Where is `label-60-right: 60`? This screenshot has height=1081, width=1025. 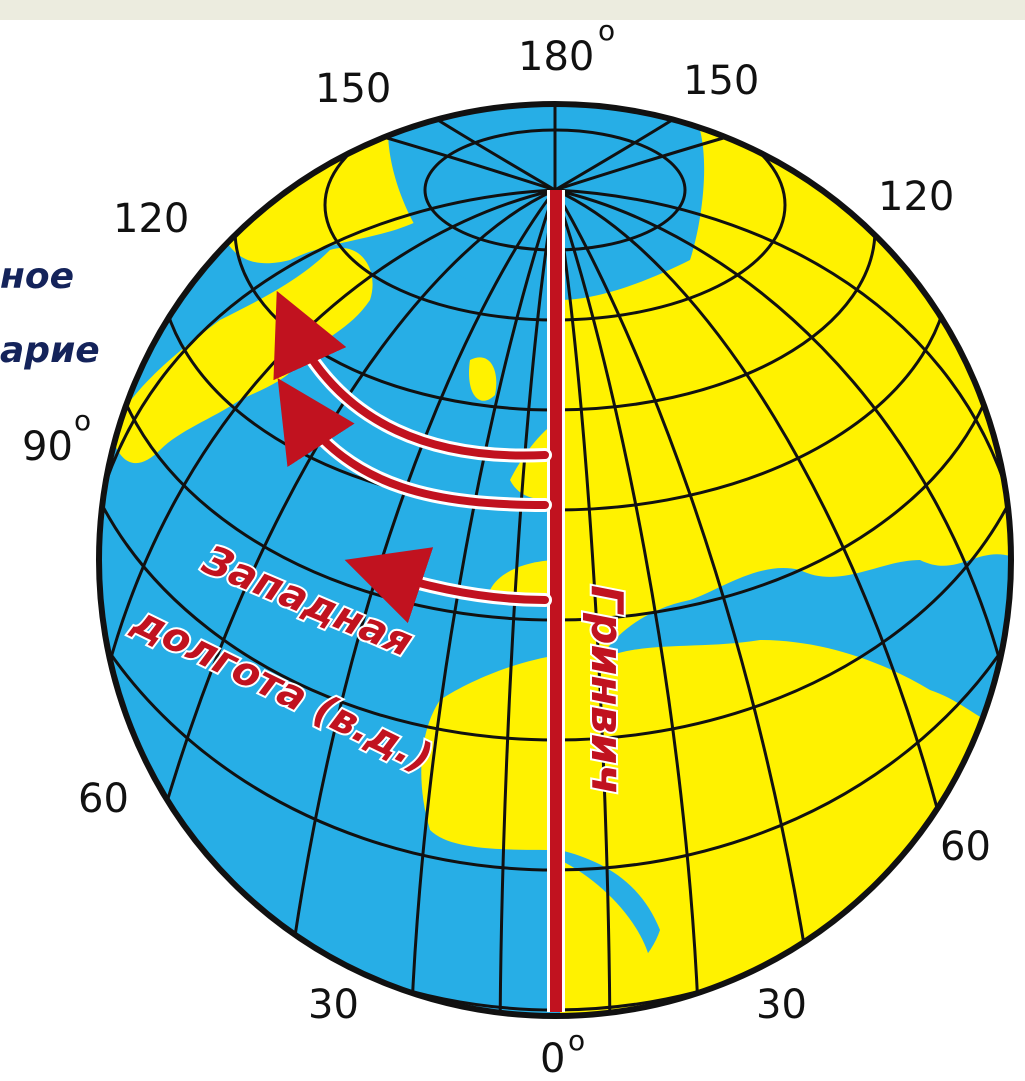
label-60-right: 60 is located at coordinates (965, 847).